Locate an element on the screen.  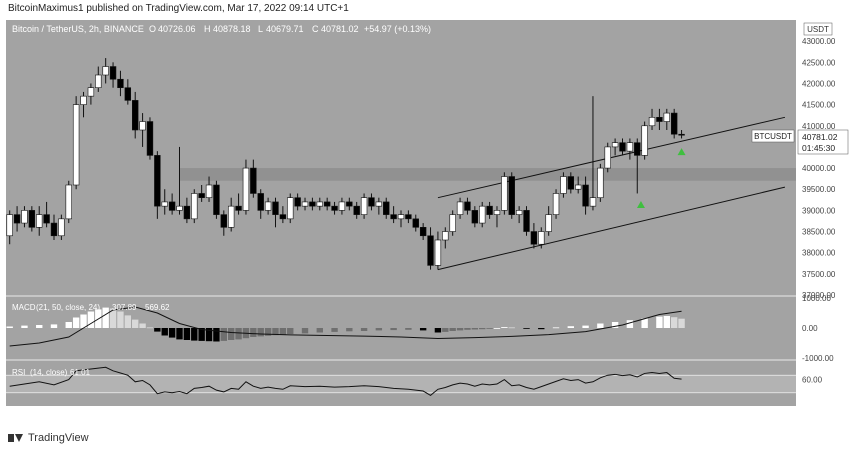
brand-footer: TradingView is located at coordinates (48, 438).